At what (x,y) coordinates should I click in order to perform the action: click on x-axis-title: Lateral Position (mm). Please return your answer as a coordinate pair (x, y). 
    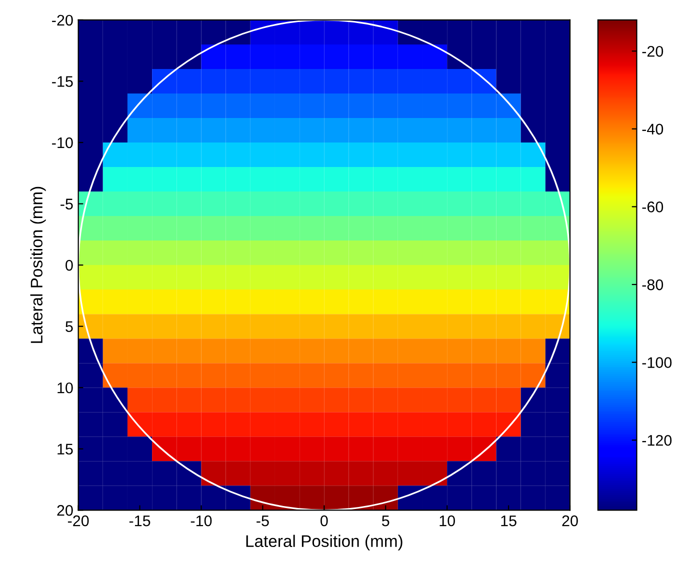
    Looking at the image, I should click on (324, 542).